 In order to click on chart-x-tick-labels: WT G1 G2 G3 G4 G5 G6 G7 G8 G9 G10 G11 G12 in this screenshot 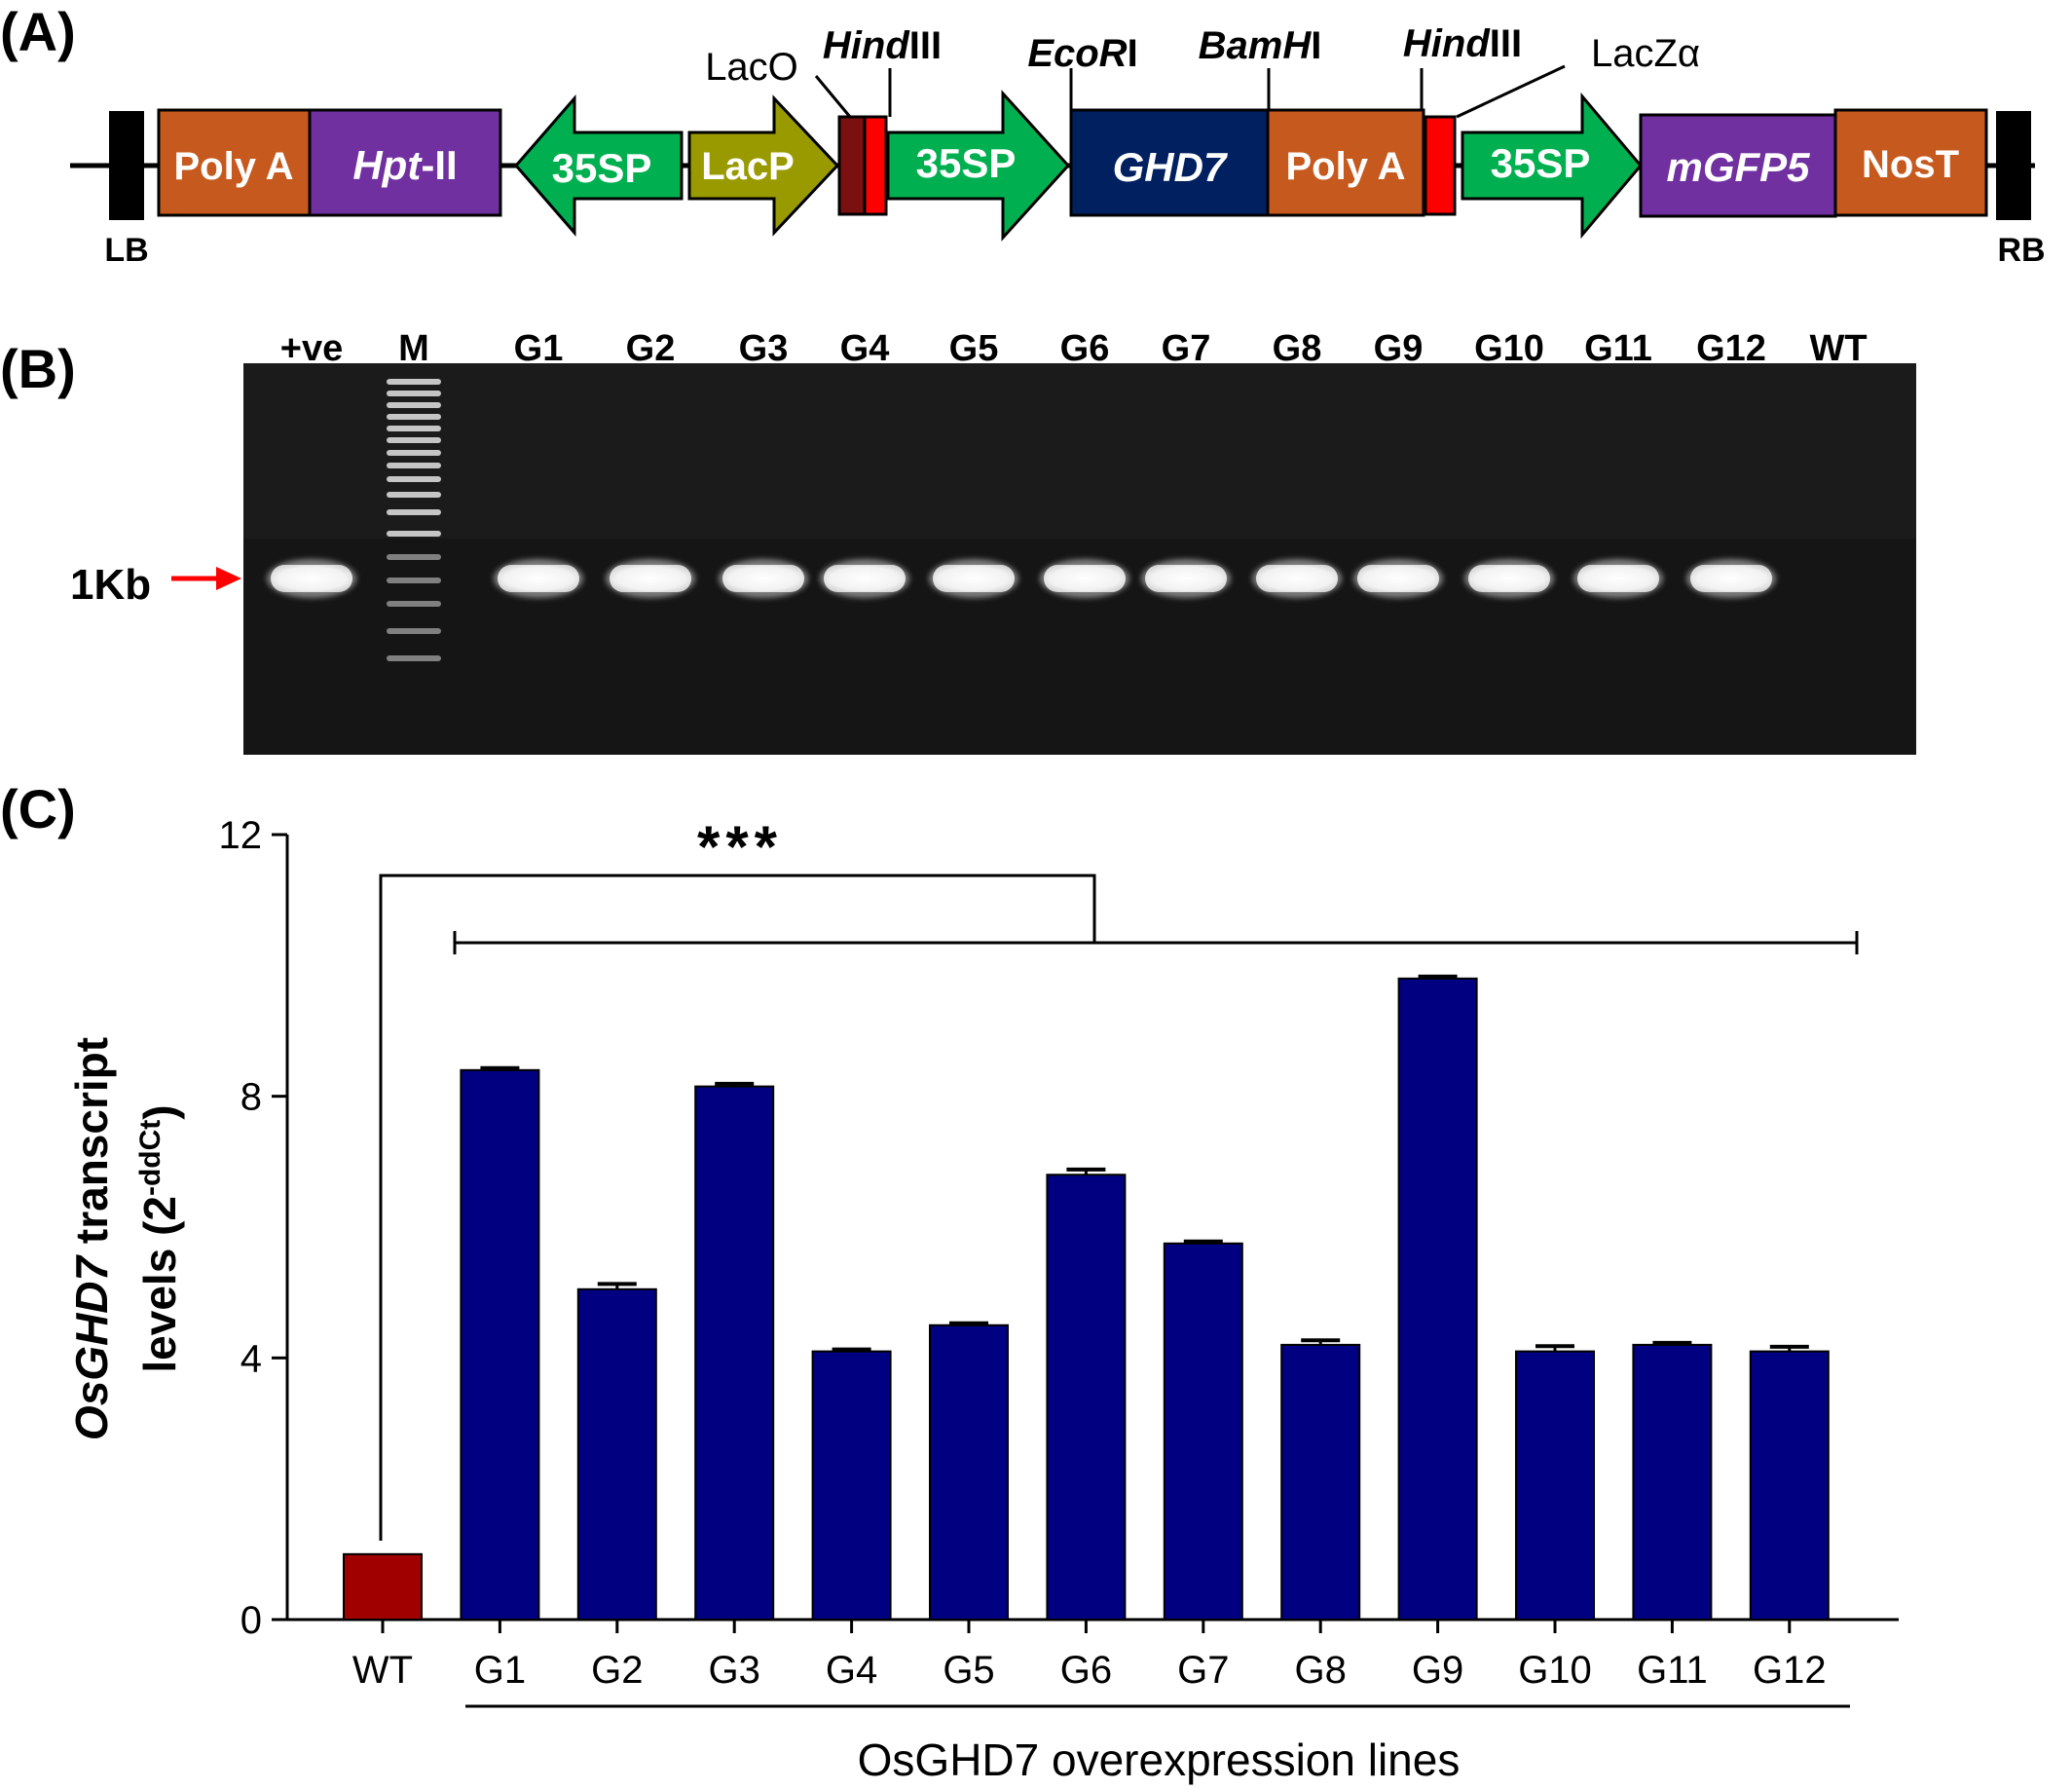, I will do `click(1089, 1656)`.